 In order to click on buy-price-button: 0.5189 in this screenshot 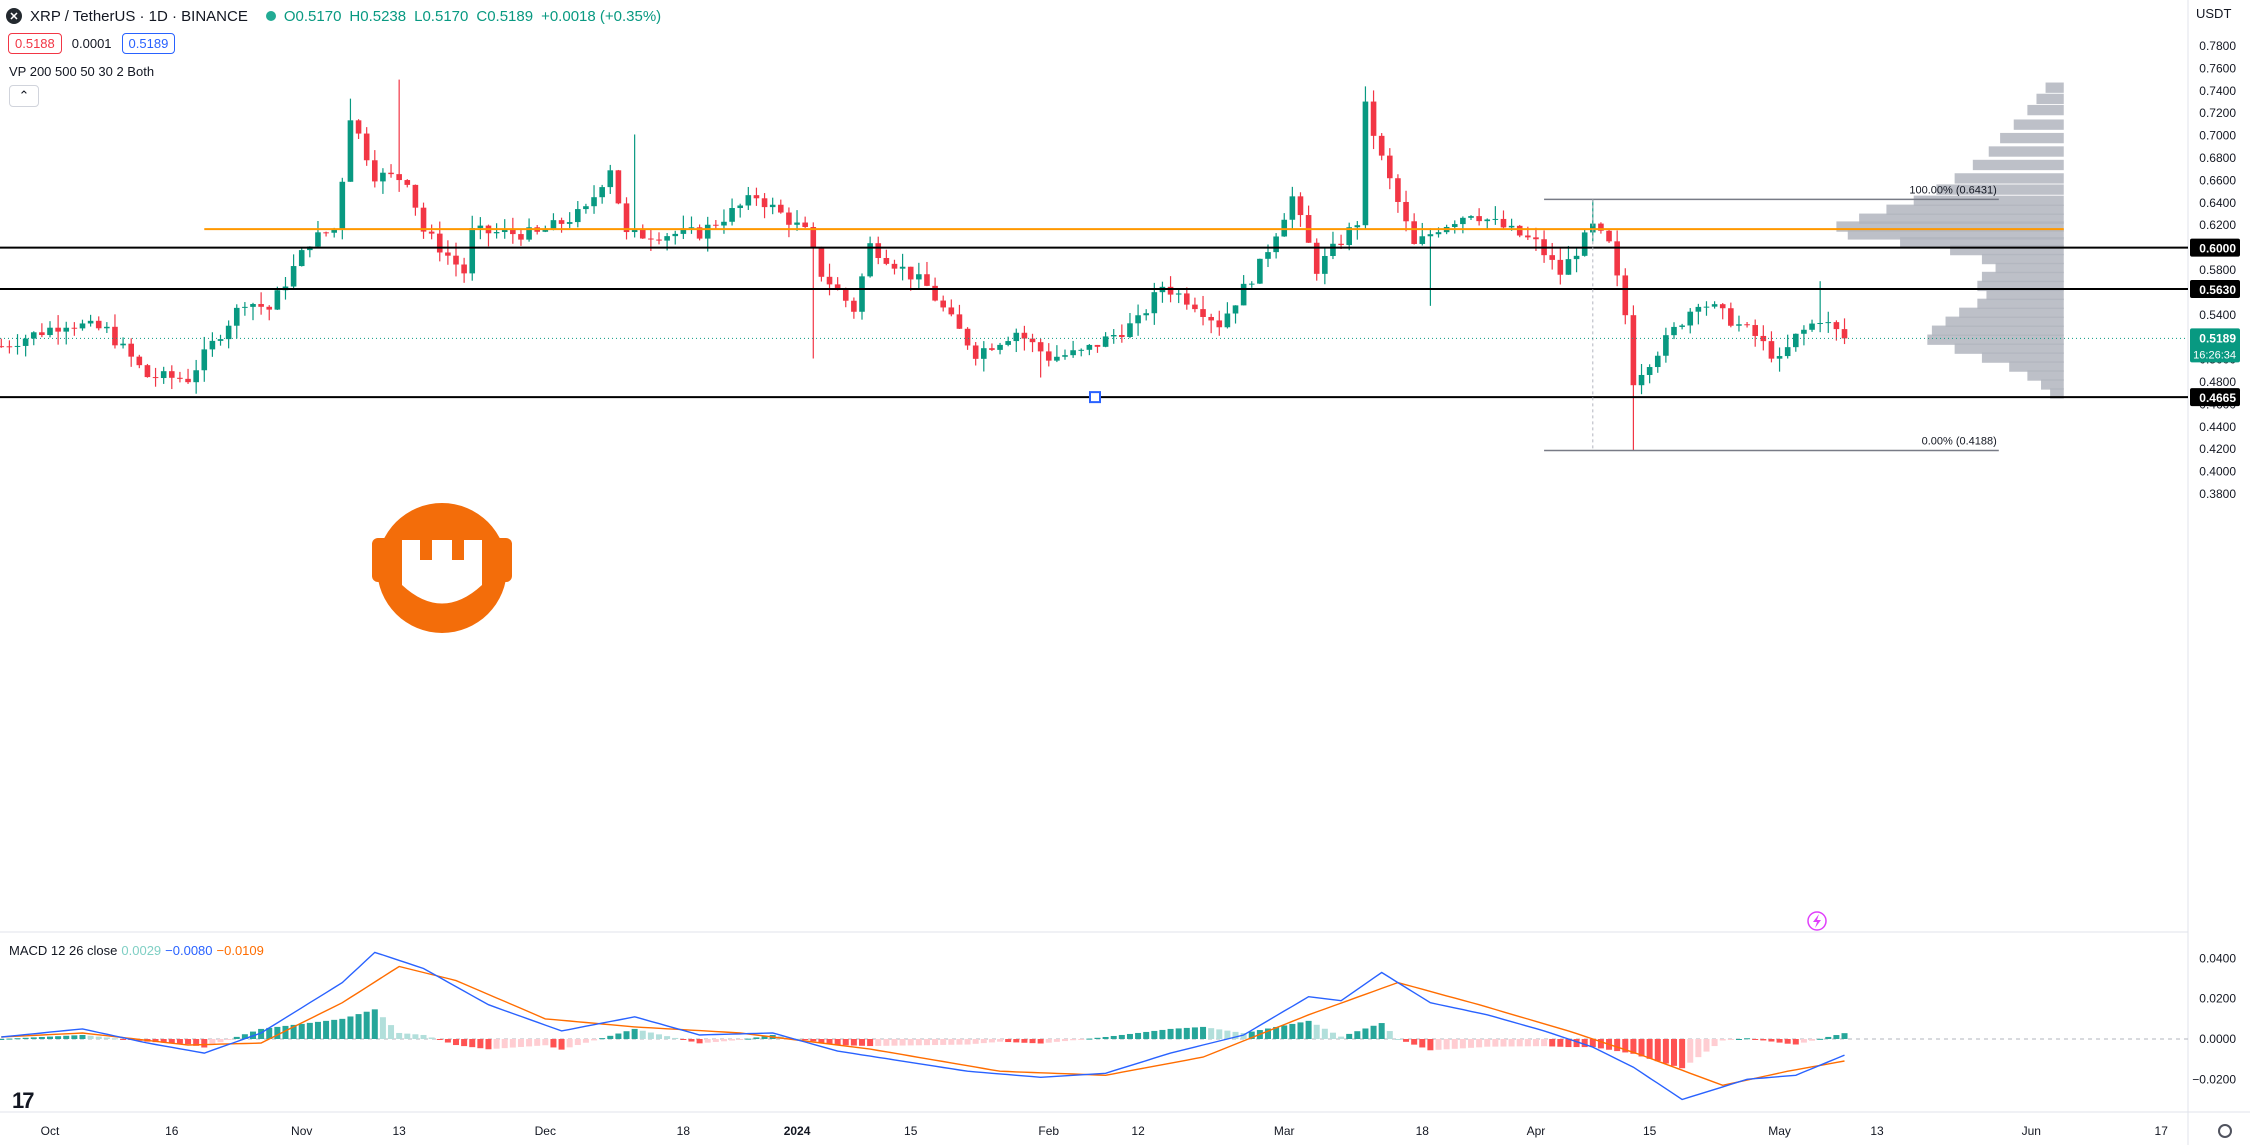, I will do `click(148, 43)`.